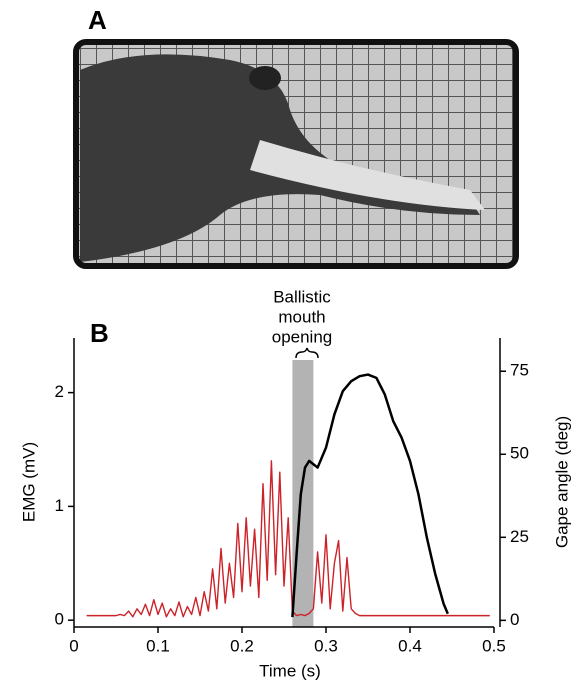  I want to click on brace, so click(307, 353).